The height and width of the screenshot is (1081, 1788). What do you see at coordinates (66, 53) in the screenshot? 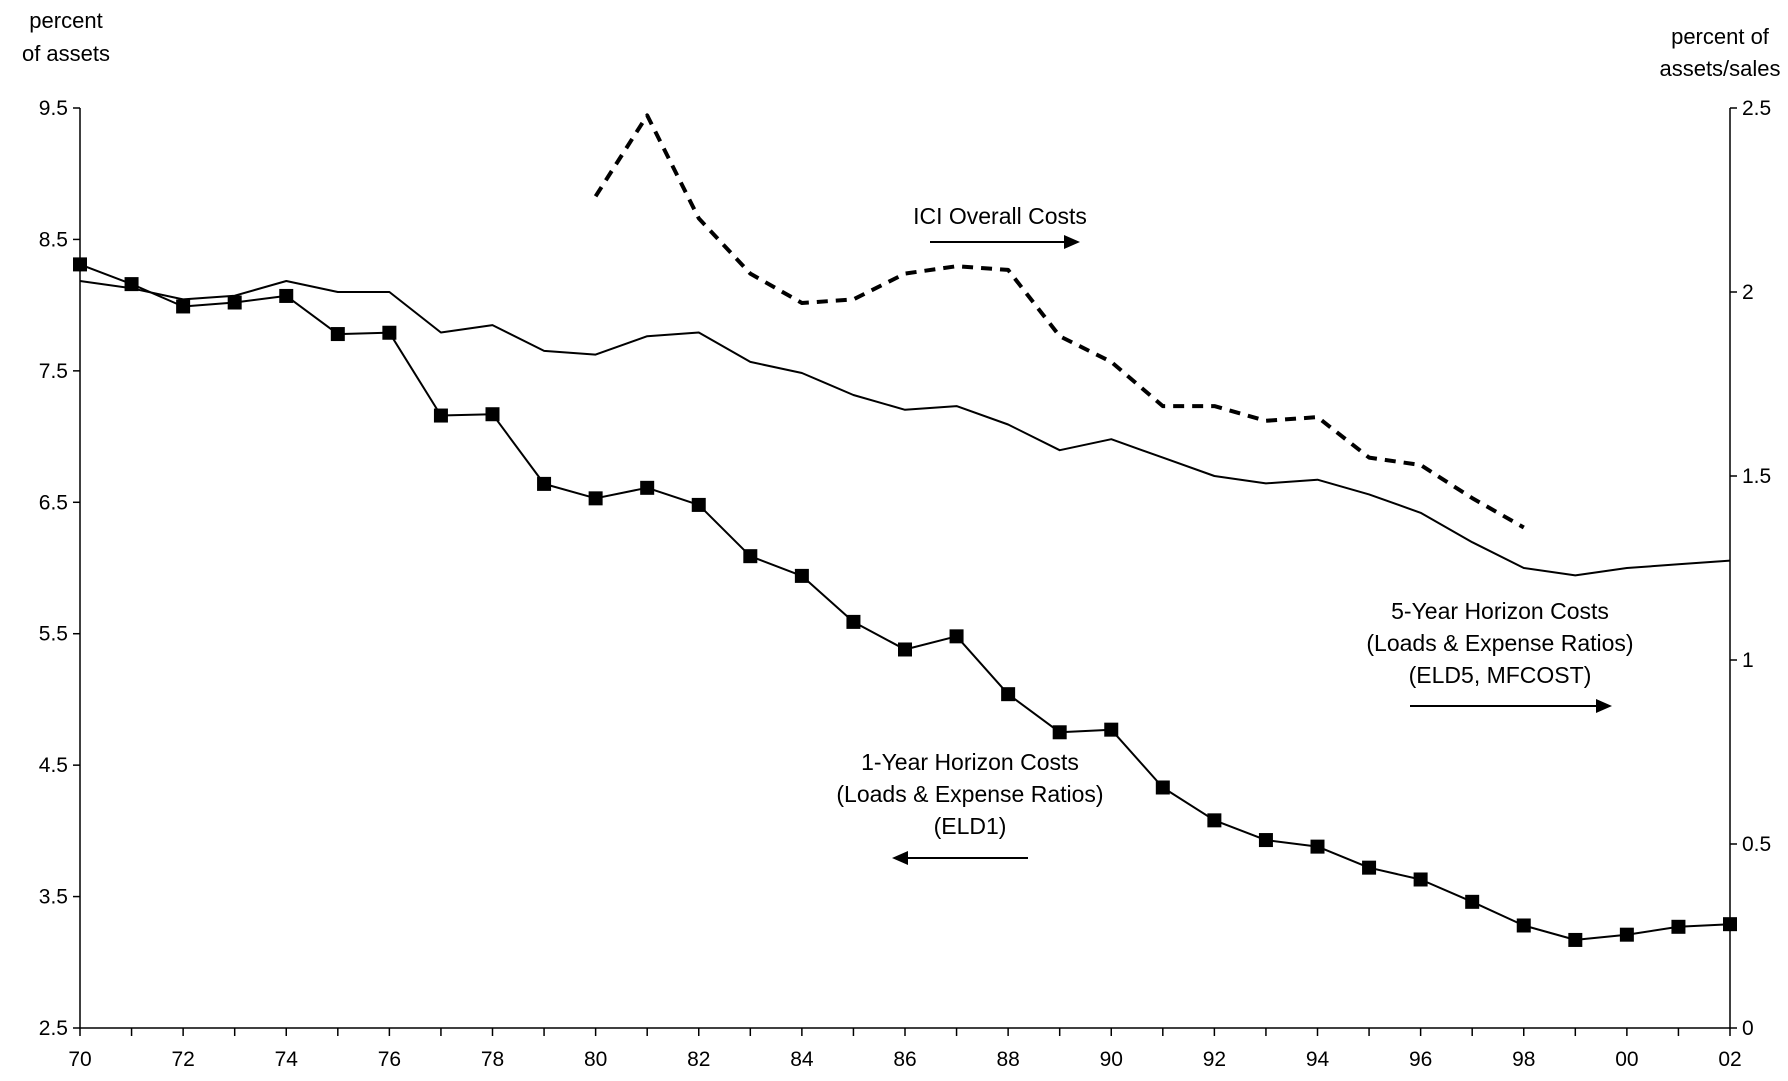
I see `left-axis-title-line-2: of assets` at bounding box center [66, 53].